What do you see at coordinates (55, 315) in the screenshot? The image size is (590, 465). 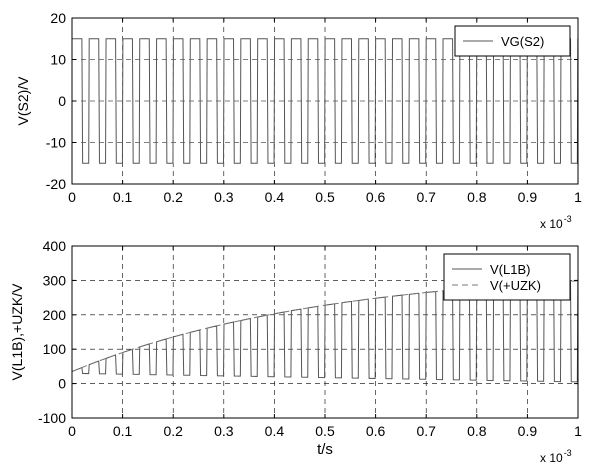 I see `y-tick-label: 200` at bounding box center [55, 315].